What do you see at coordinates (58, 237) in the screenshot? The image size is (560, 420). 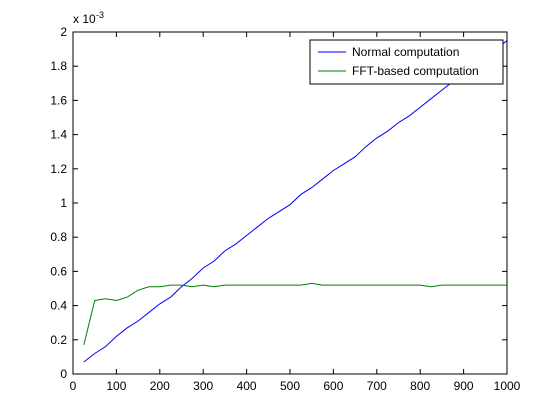 I see `y-tick-label: 0.8` at bounding box center [58, 237].